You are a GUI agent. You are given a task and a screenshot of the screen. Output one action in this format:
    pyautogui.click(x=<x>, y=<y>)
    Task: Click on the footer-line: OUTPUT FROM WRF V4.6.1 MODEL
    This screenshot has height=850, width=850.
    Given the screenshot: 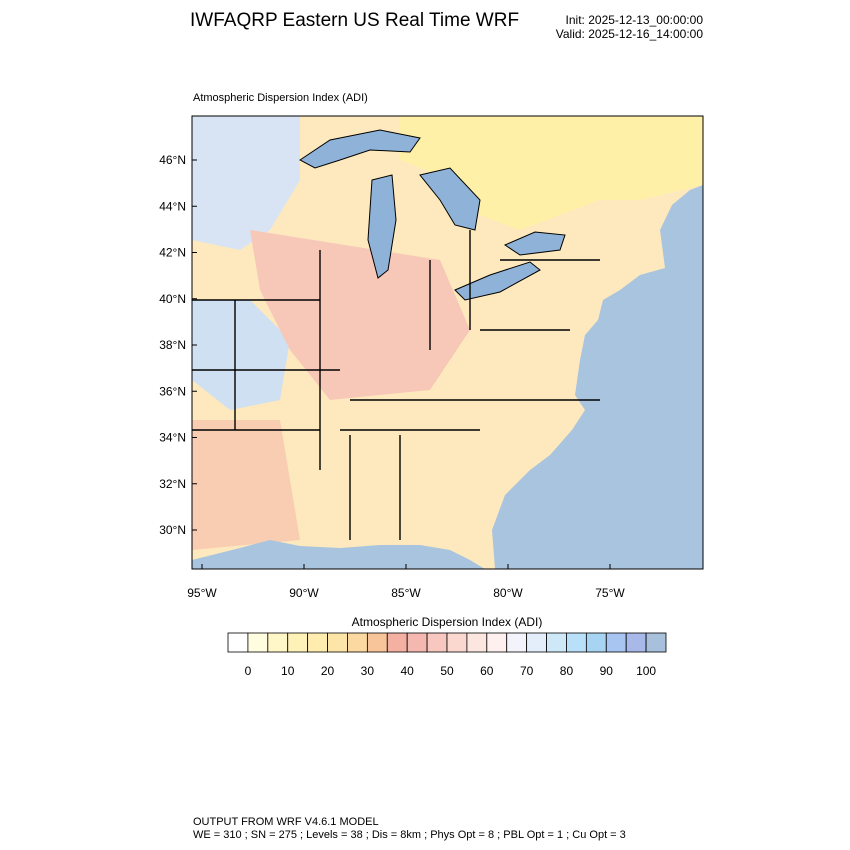 What is the action you would take?
    pyautogui.click(x=286, y=822)
    